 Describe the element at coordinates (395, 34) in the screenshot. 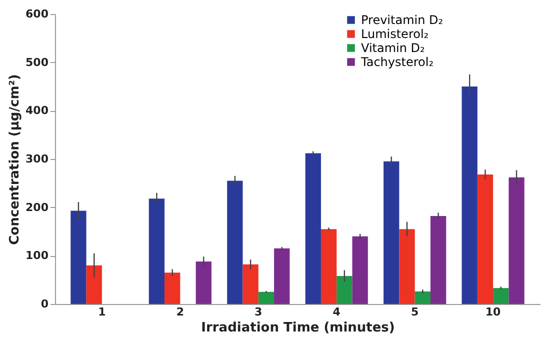

I see `legend-label: Lumisterol₂` at that location.